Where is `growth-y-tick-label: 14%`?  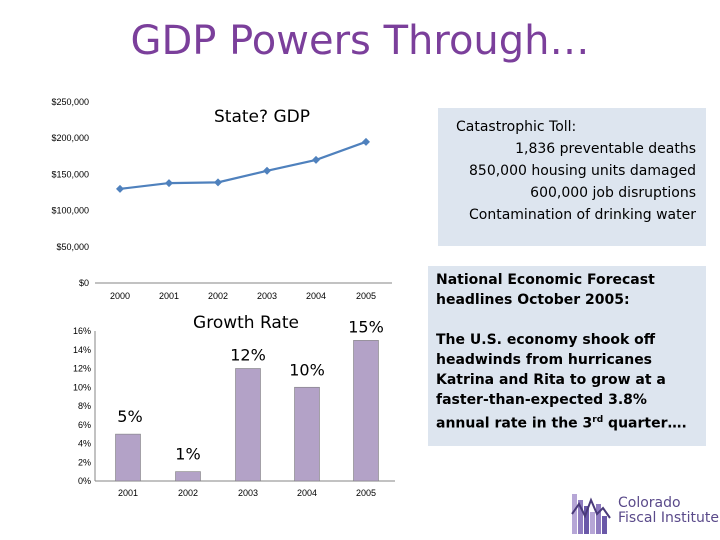 growth-y-tick-label: 14% is located at coordinates (82, 350).